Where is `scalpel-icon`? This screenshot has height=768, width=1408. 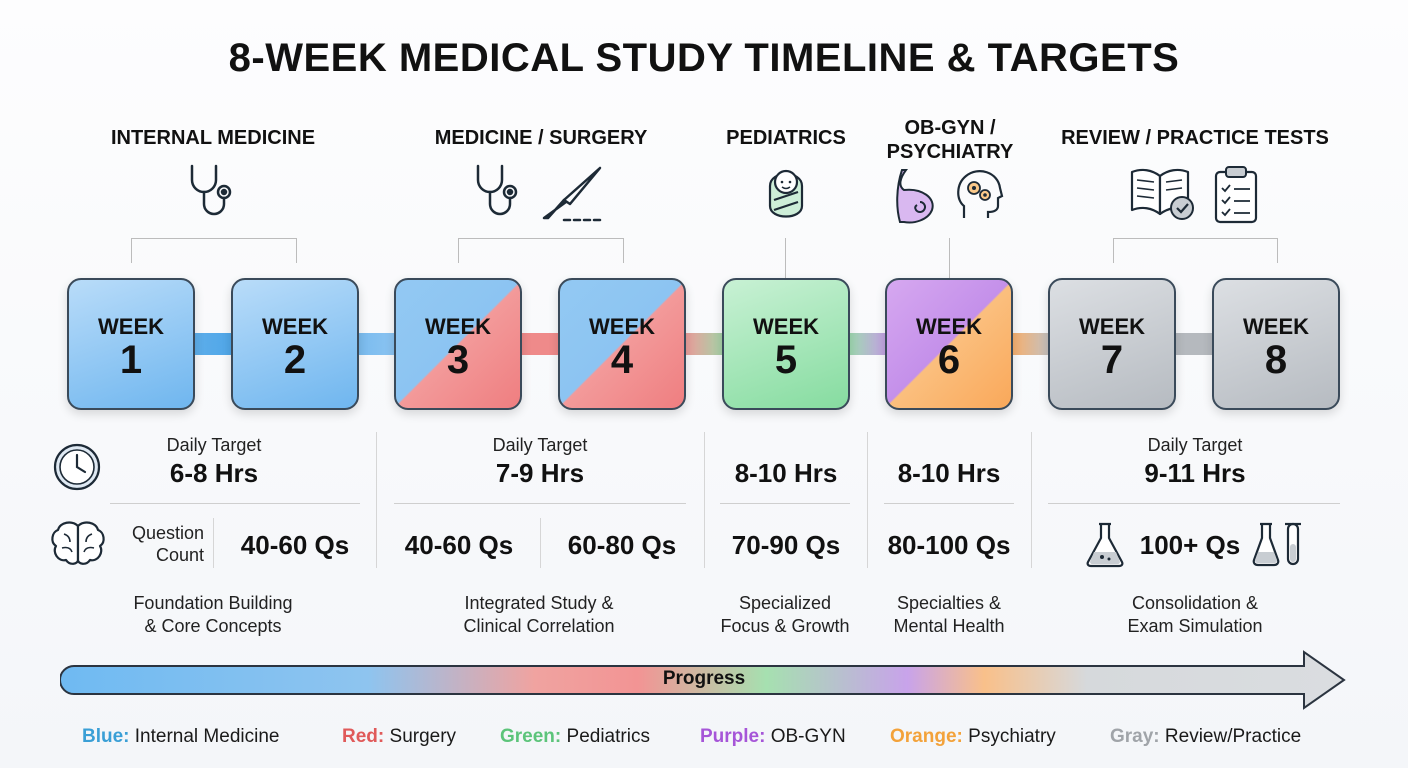
scalpel-icon is located at coordinates (572, 194).